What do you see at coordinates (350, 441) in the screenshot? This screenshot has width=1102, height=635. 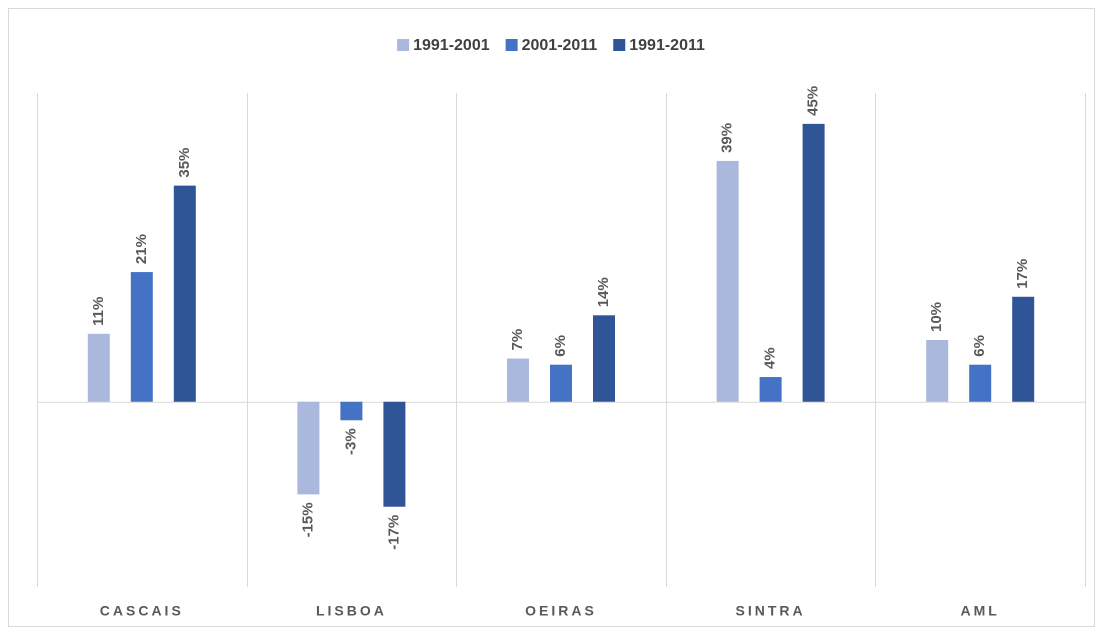 I see `data-label: -3%` at bounding box center [350, 441].